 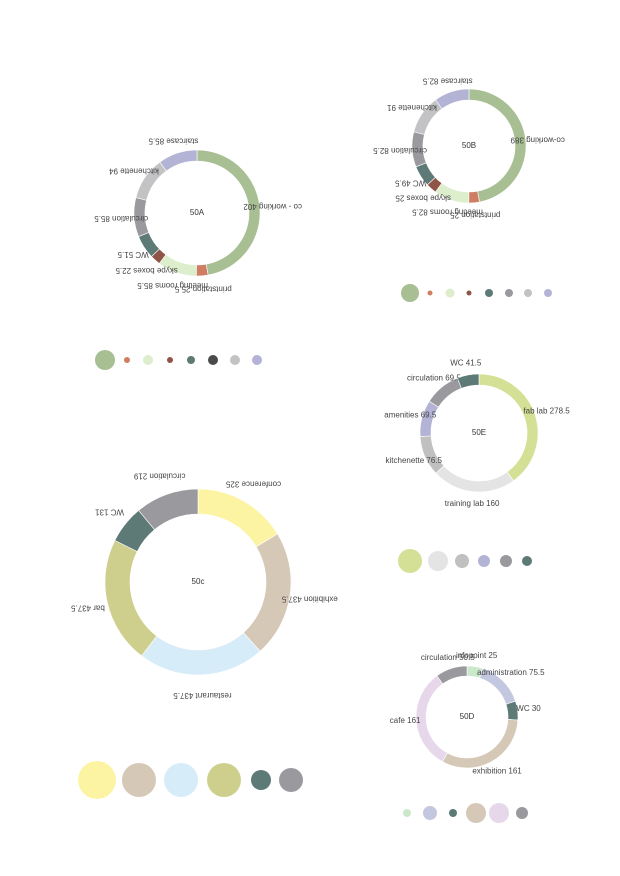 I want to click on segment-label: infopoint 25, so click(x=477, y=655).